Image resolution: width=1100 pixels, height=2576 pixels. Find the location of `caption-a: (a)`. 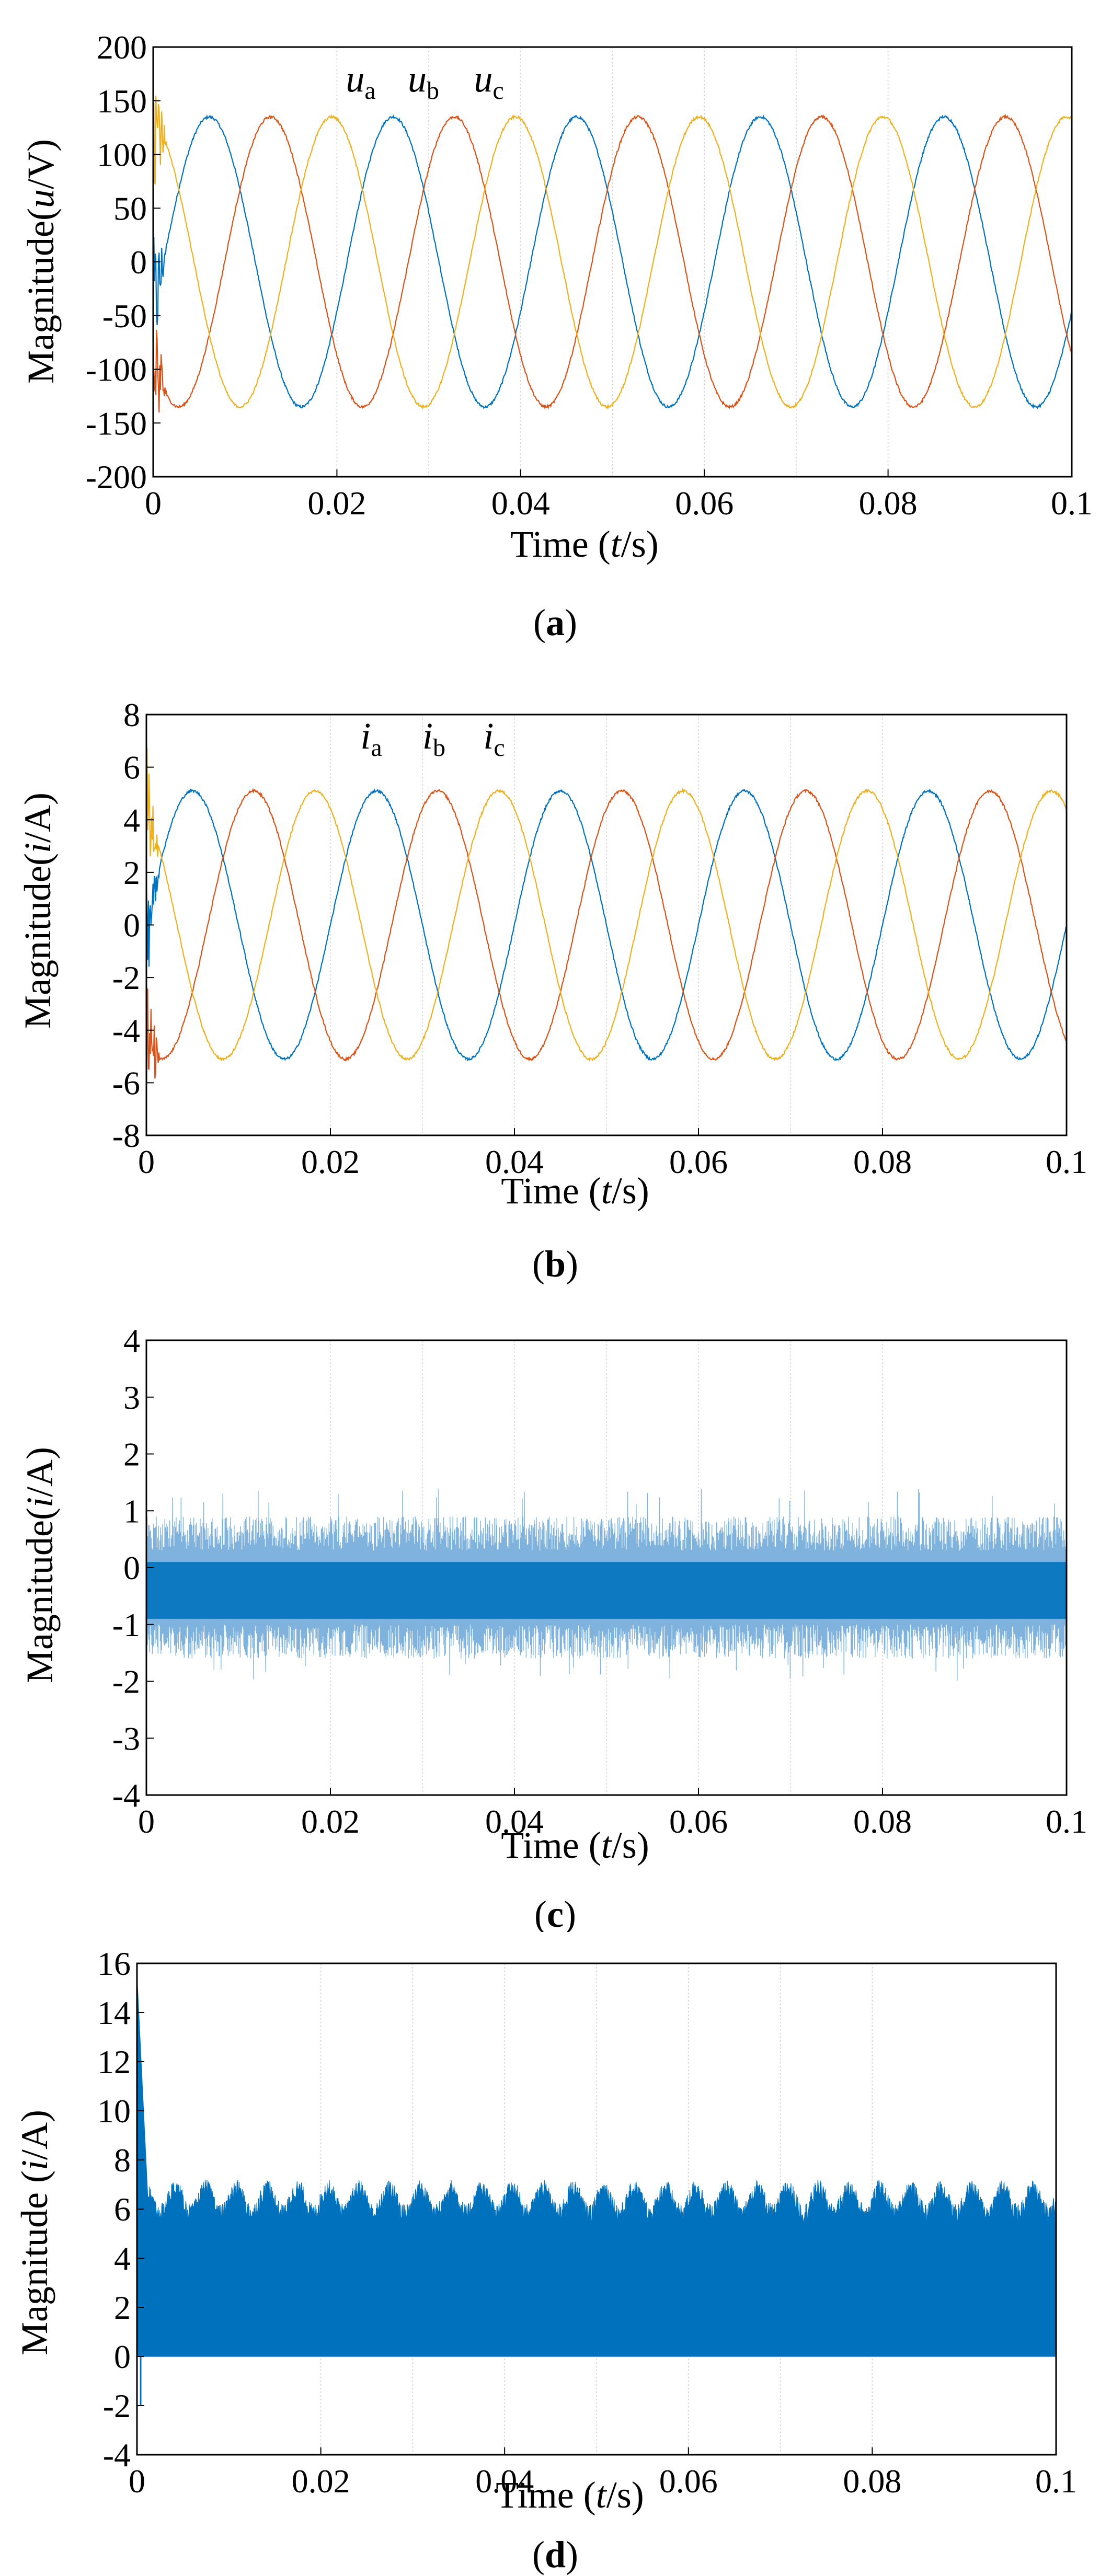

caption-a: (a) is located at coordinates (555, 622).